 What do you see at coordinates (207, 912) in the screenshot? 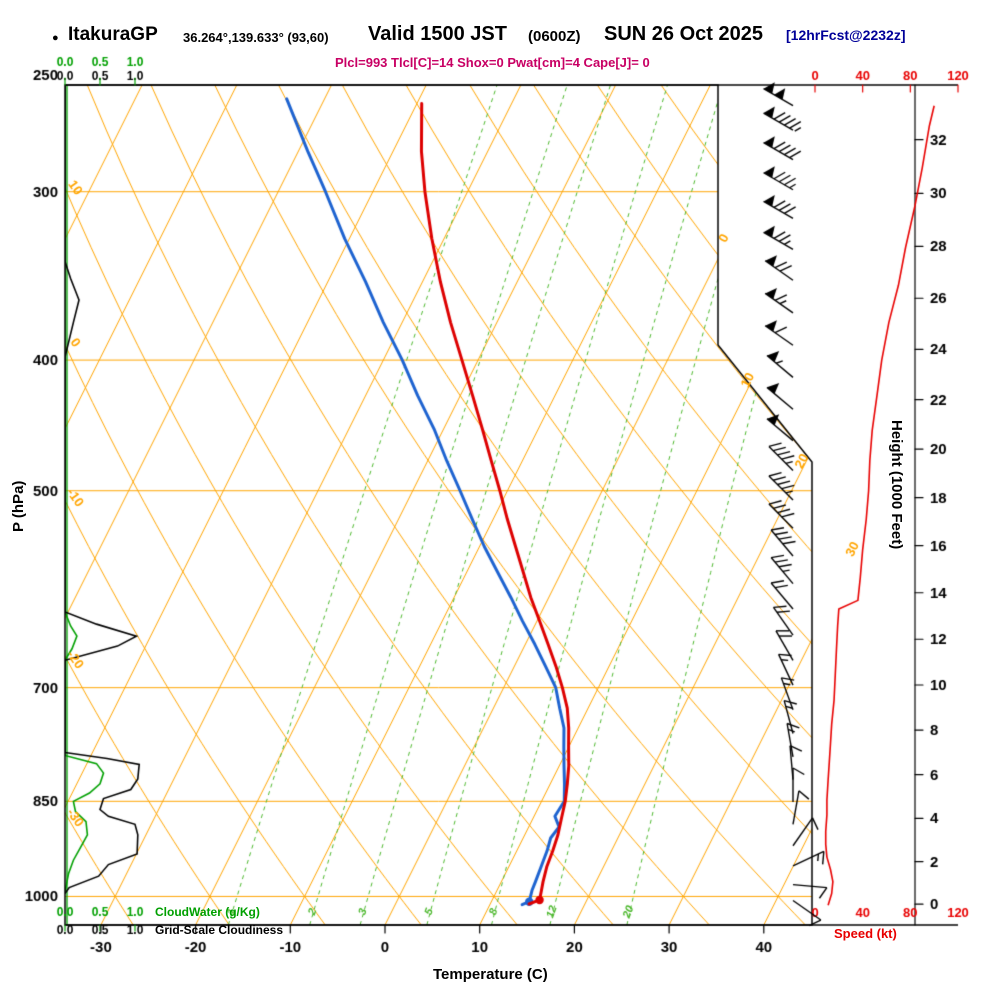
I see `cloudwater-axis-title: CloudWater (g/Kg)` at bounding box center [207, 912].